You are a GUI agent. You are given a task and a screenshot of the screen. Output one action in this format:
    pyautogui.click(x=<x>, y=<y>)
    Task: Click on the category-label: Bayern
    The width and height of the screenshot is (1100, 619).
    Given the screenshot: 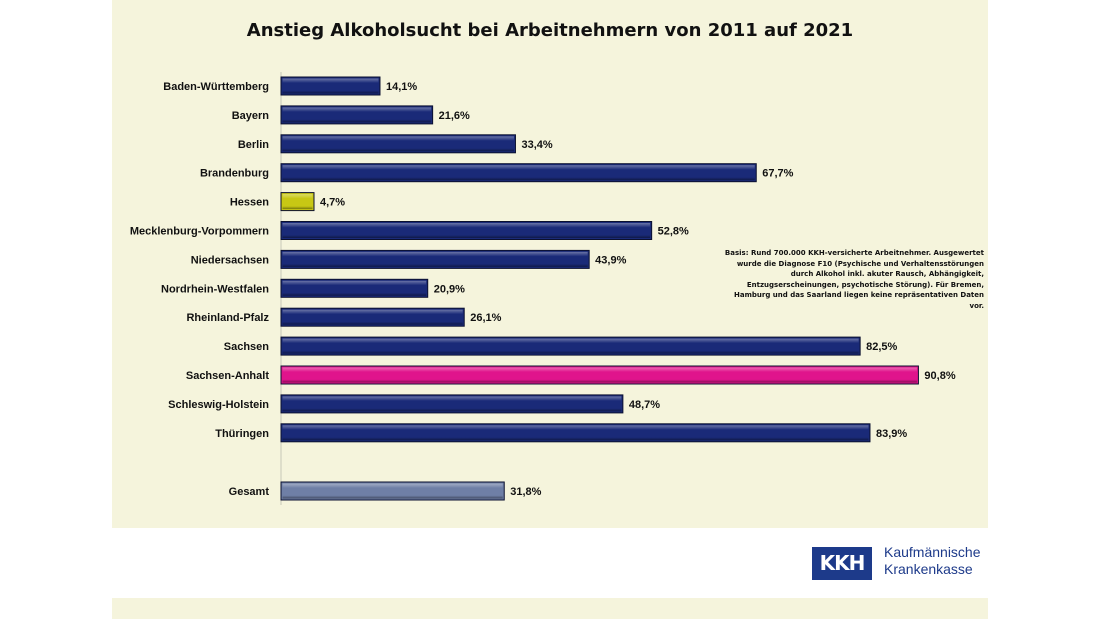 What is the action you would take?
    pyautogui.click(x=251, y=116)
    